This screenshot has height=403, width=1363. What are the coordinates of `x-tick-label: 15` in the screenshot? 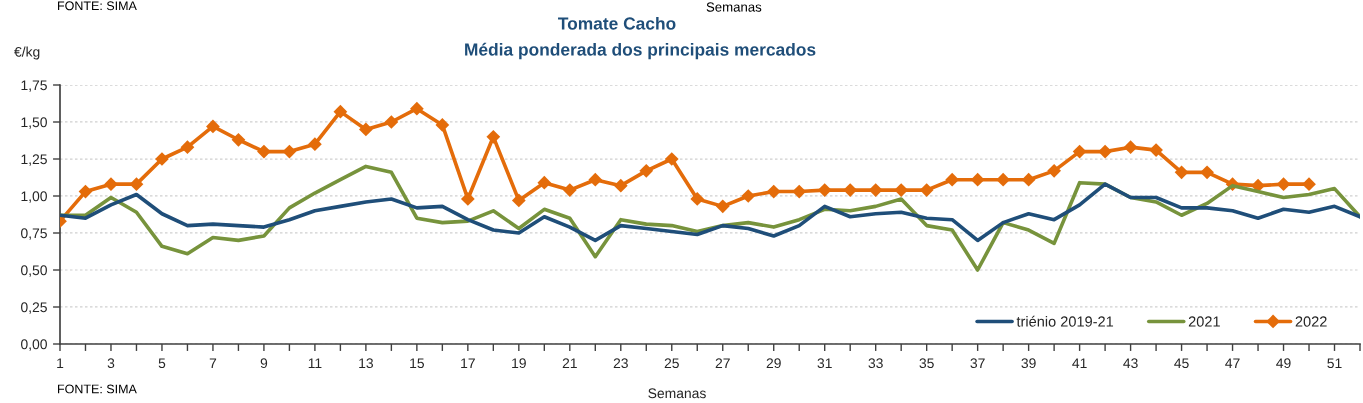 It's located at (417, 363).